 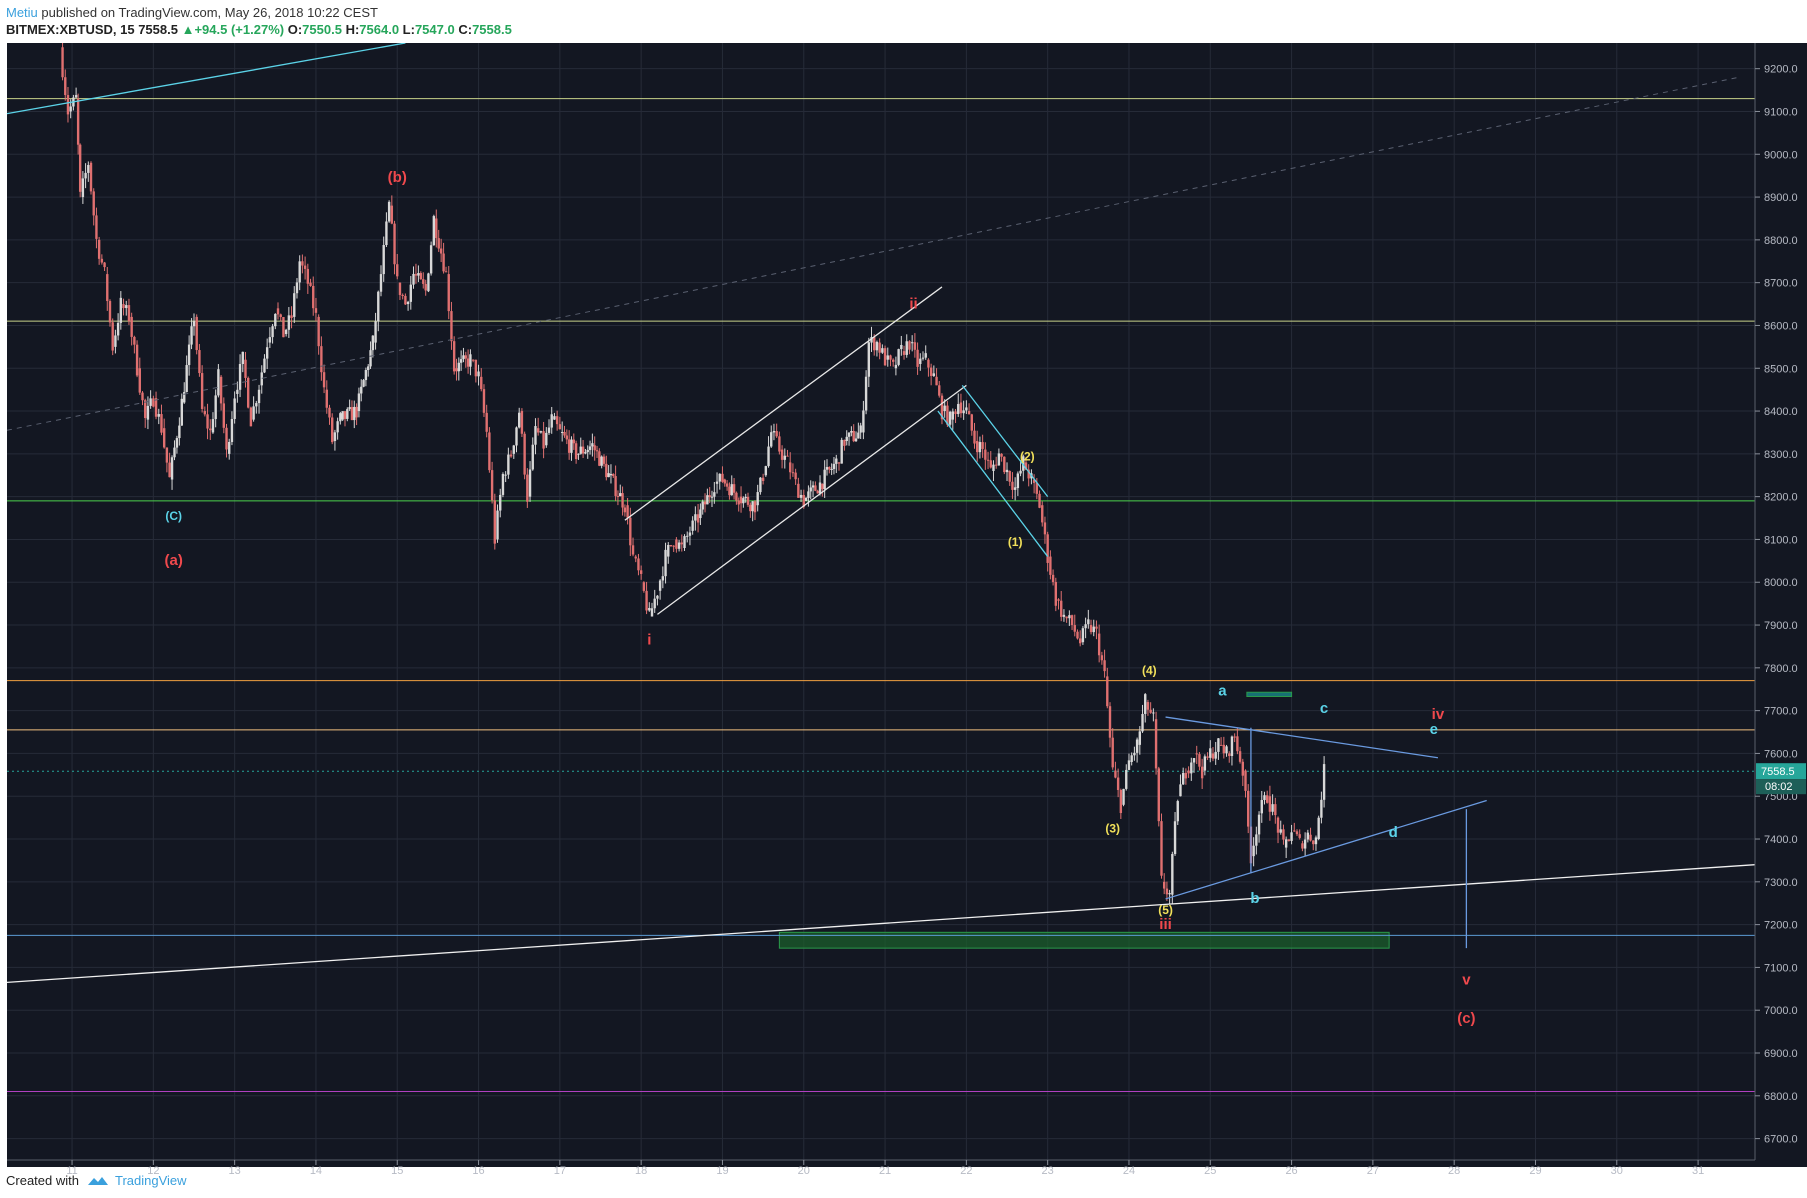 I want to click on price-tick-label: 7000.0, so click(x=1781, y=1011).